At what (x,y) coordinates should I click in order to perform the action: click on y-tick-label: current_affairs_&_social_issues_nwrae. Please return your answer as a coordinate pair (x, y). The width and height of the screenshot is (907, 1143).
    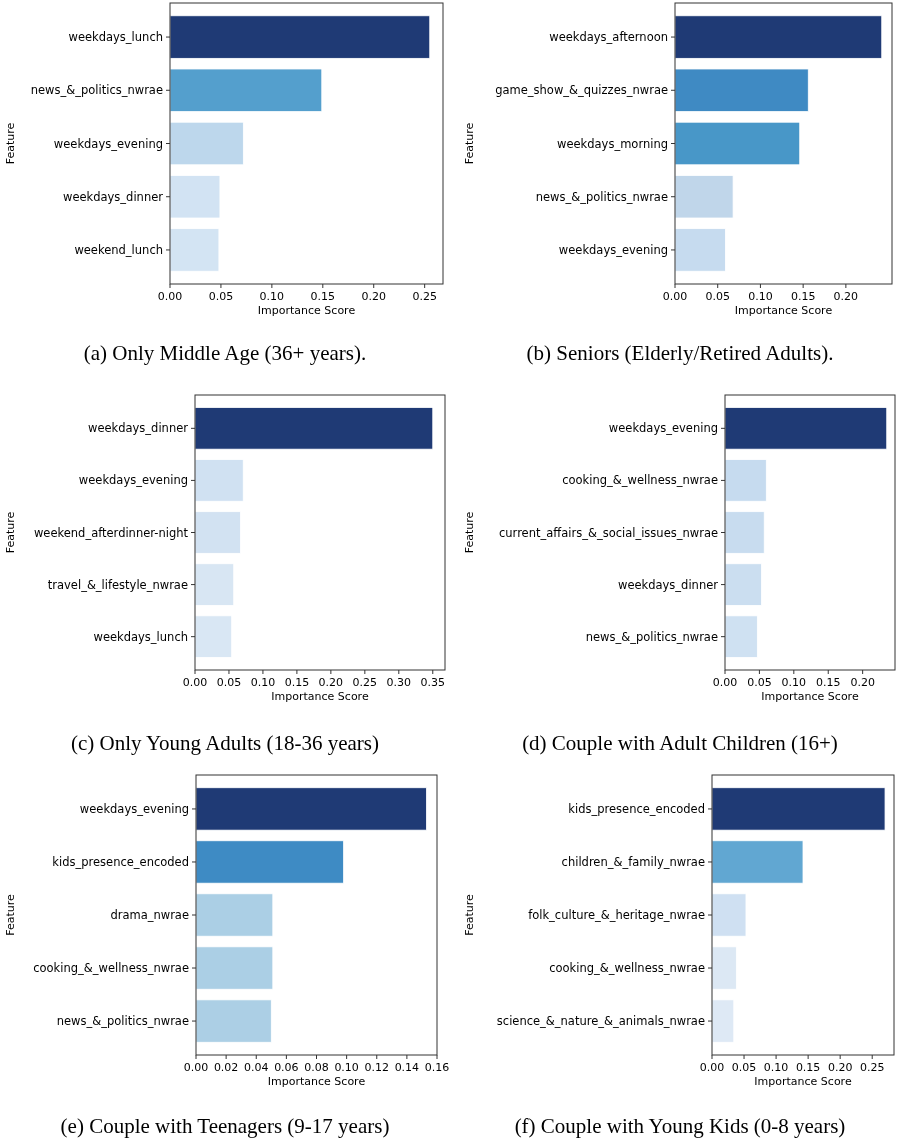
    Looking at the image, I should click on (608, 532).